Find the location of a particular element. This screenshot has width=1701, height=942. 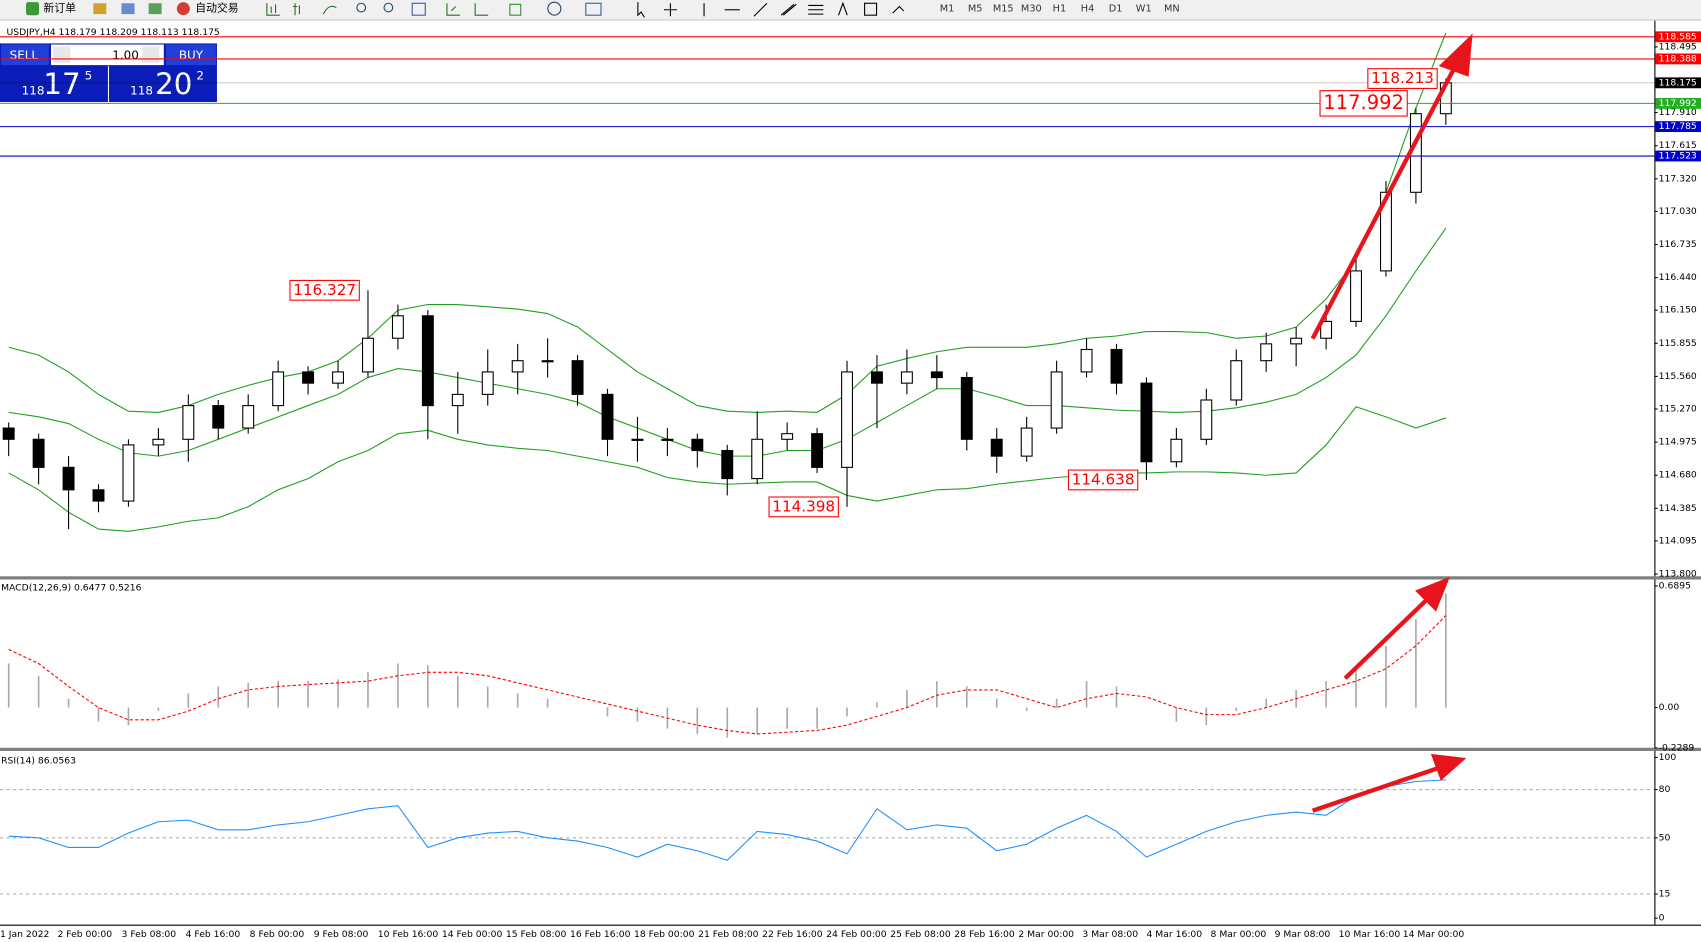

price-label: 118.388 is located at coordinates (1678, 58).